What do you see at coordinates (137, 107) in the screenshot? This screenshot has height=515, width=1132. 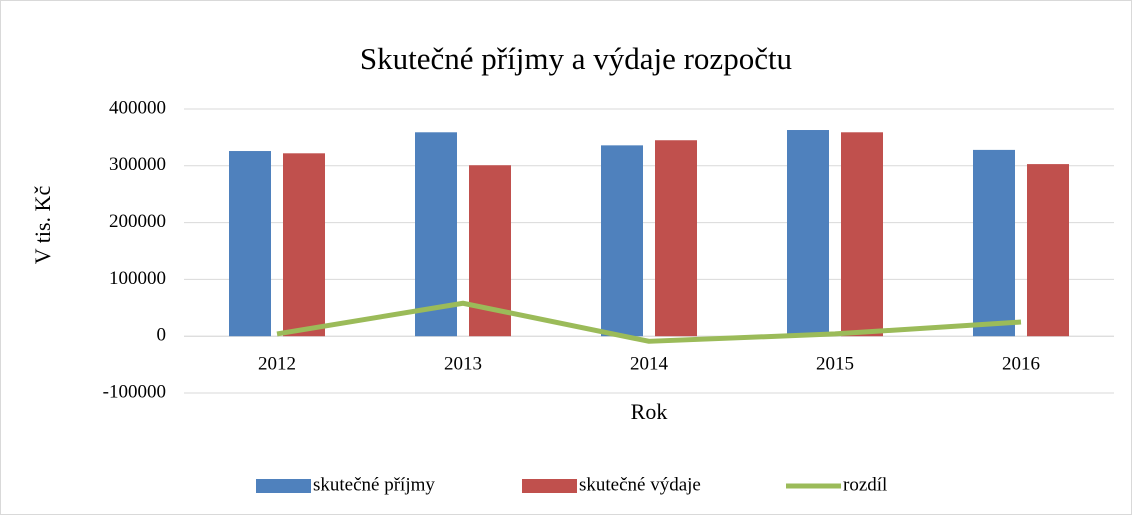 I see `y-tick-label: 400000` at bounding box center [137, 107].